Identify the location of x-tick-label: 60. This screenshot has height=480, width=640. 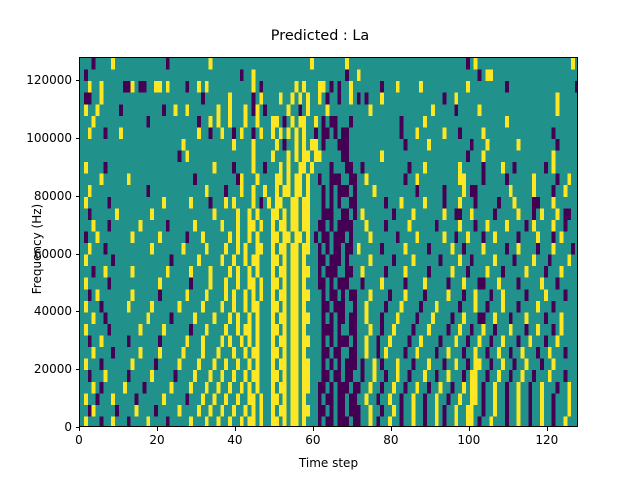
(313, 440).